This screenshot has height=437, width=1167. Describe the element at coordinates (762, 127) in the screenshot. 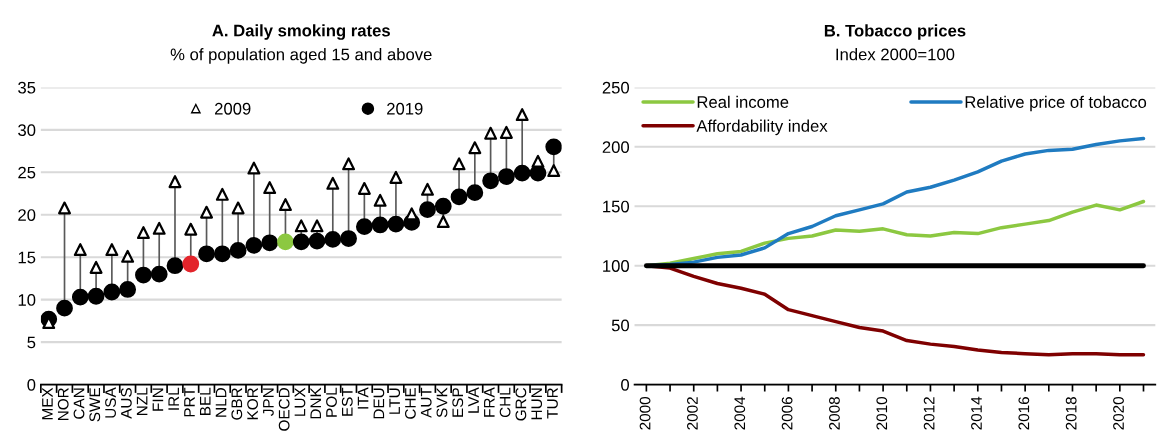

I see `legend-label: Affordability index` at that location.